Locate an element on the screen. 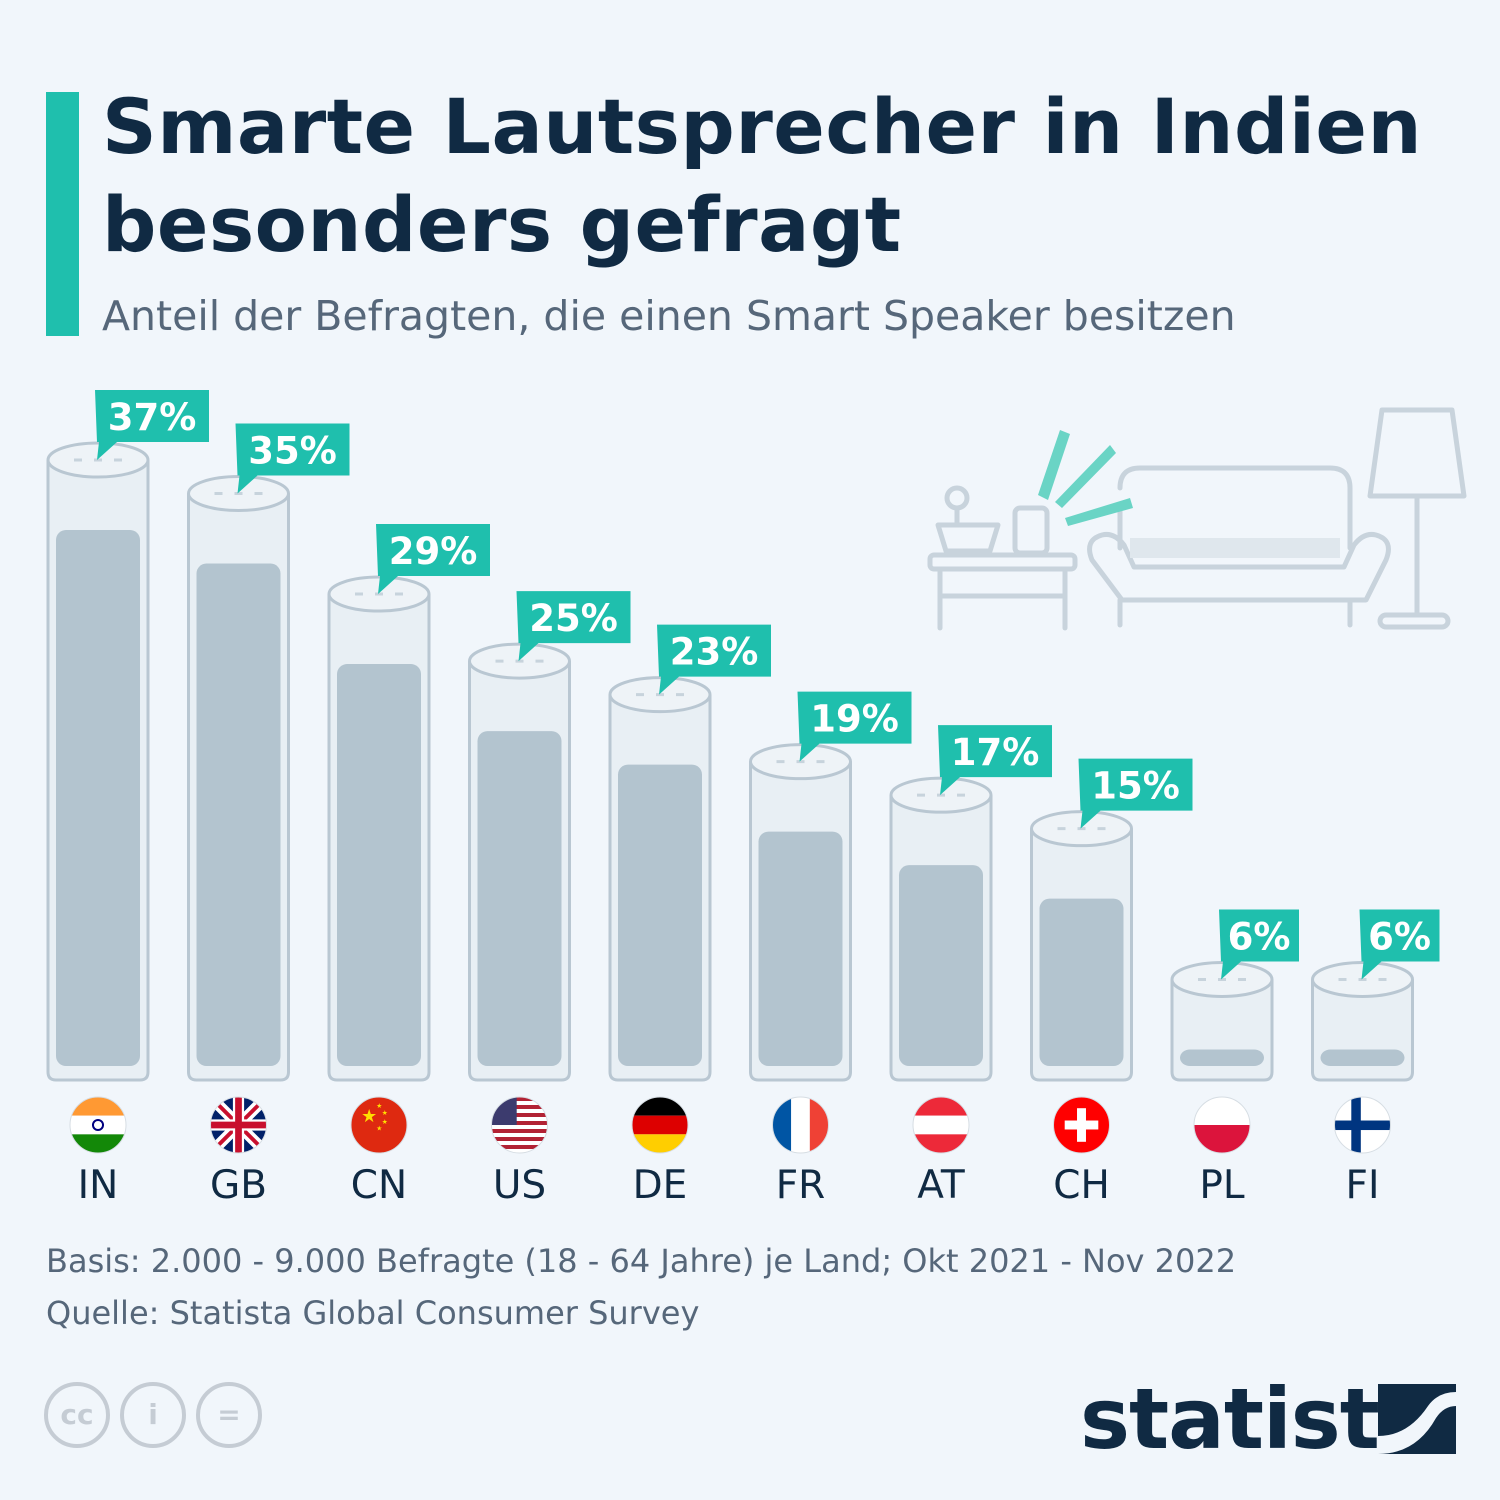 This screenshot has height=1500, width=1500. bar-group-de: 23% is located at coordinates (689, 853).